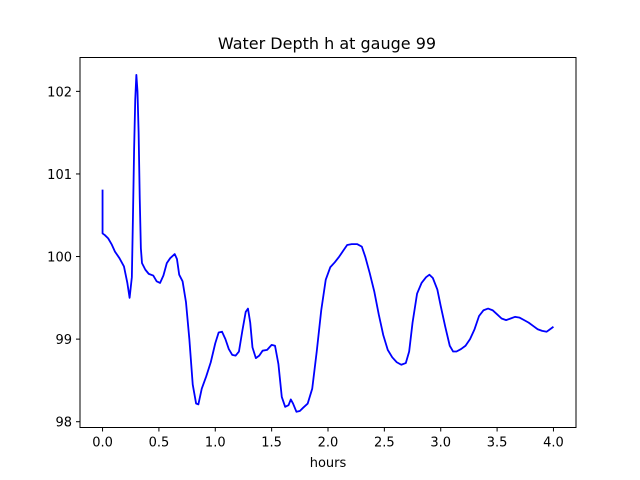 The width and height of the screenshot is (640, 480). I want to click on chart-title: Water Depth h at gauge 99, so click(327, 43).